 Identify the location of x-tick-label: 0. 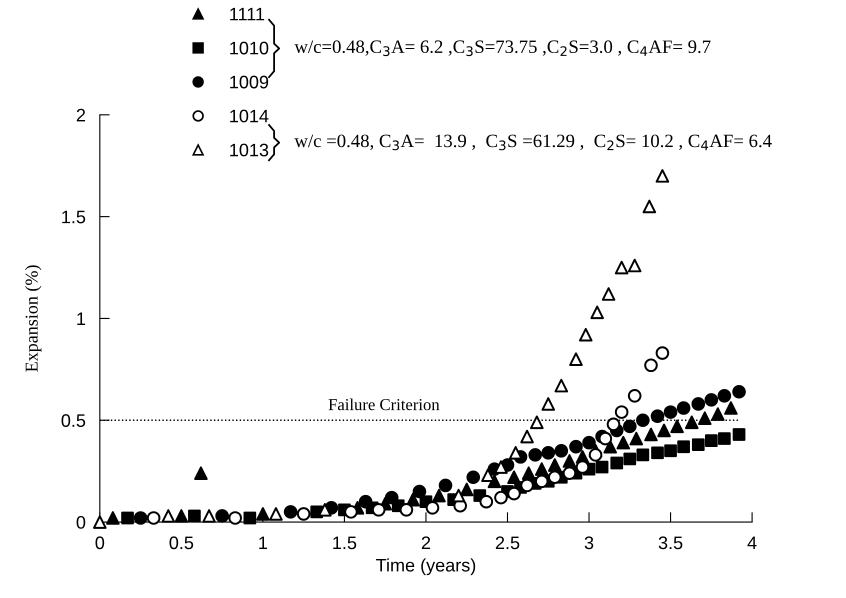
(100, 543).